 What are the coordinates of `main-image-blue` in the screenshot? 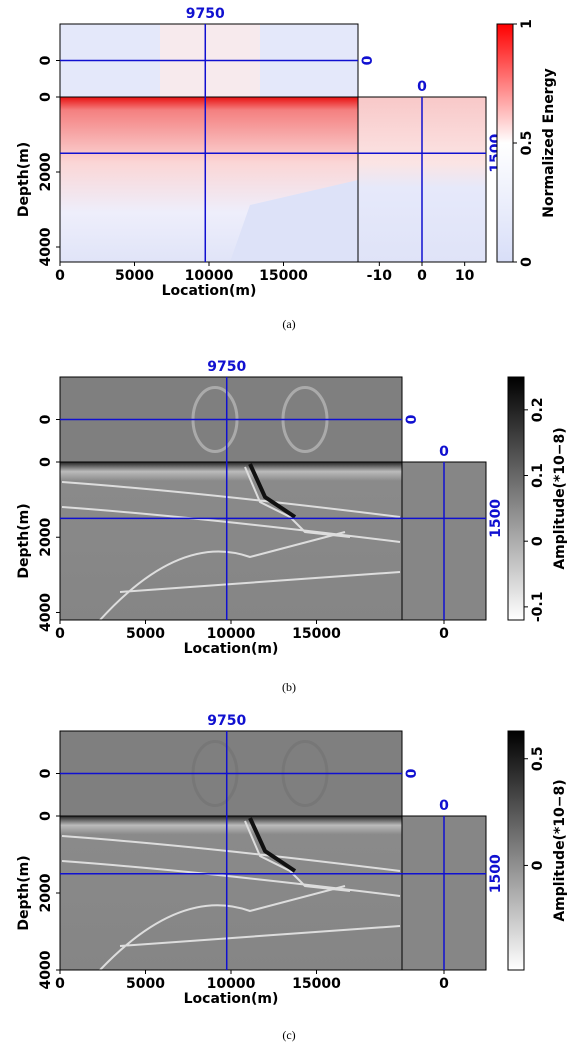 It's located at (209, 221).